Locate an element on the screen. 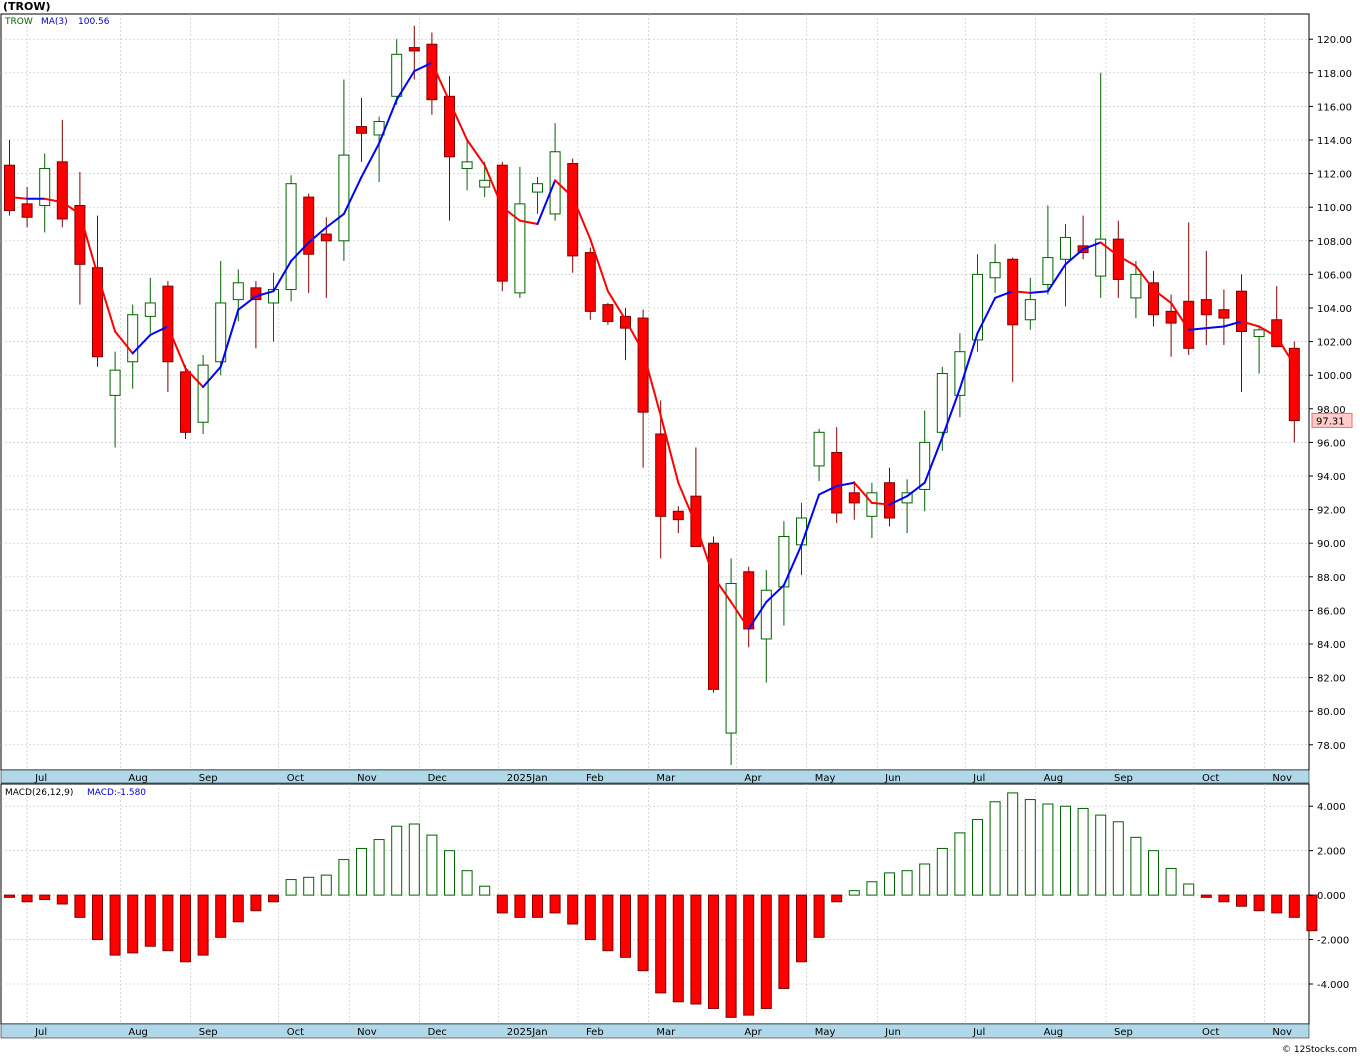 Image resolution: width=1360 pixels, height=1056 pixels. legend-macd-value: MACD:-1.580 is located at coordinates (116, 793).